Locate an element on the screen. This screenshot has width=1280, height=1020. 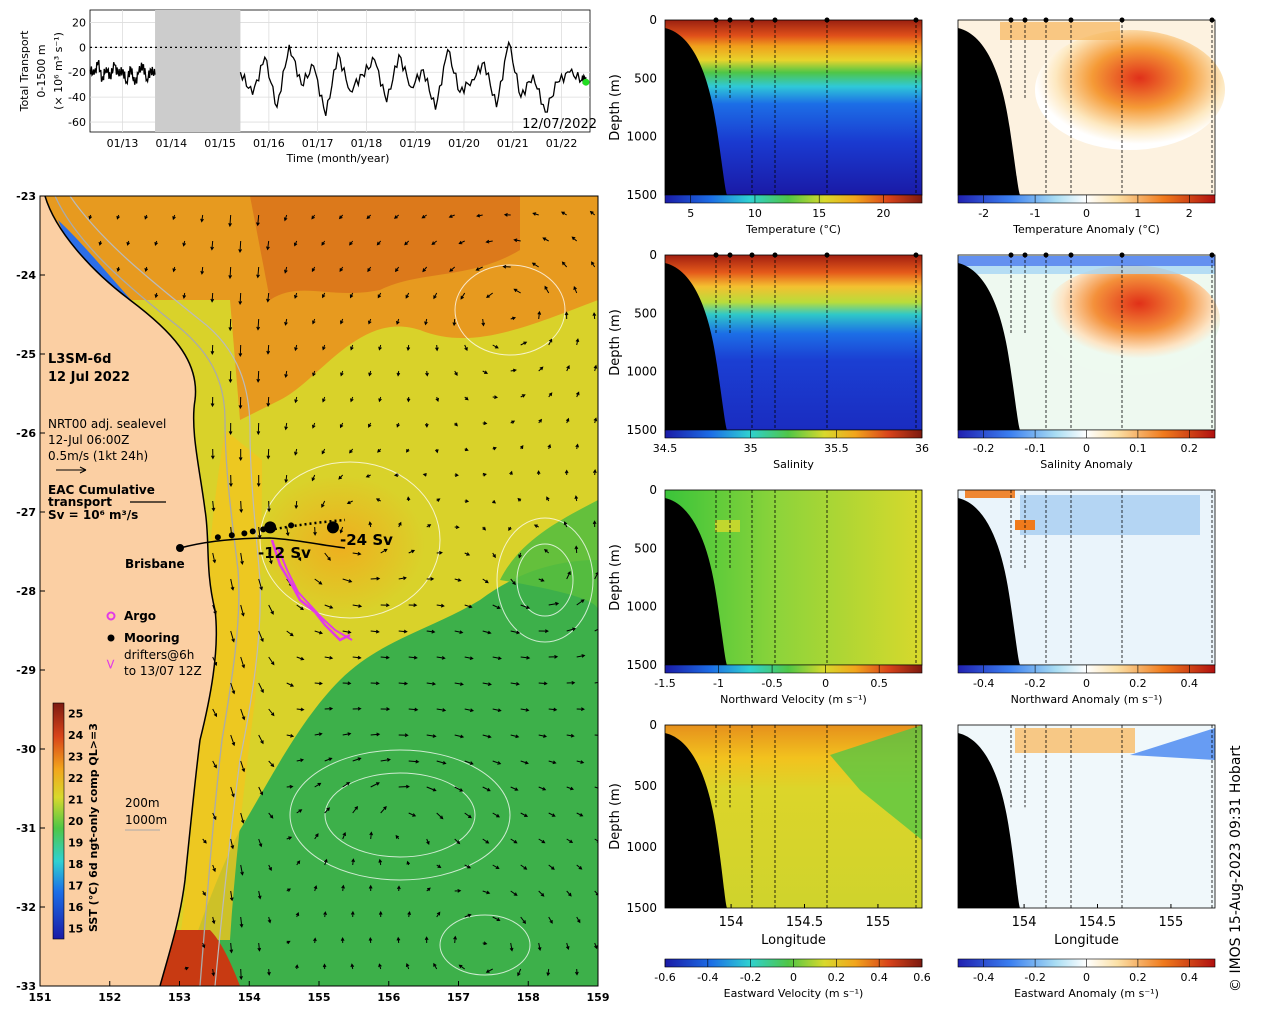
colorbar-tick-label: -2 is located at coordinates (983, 213).